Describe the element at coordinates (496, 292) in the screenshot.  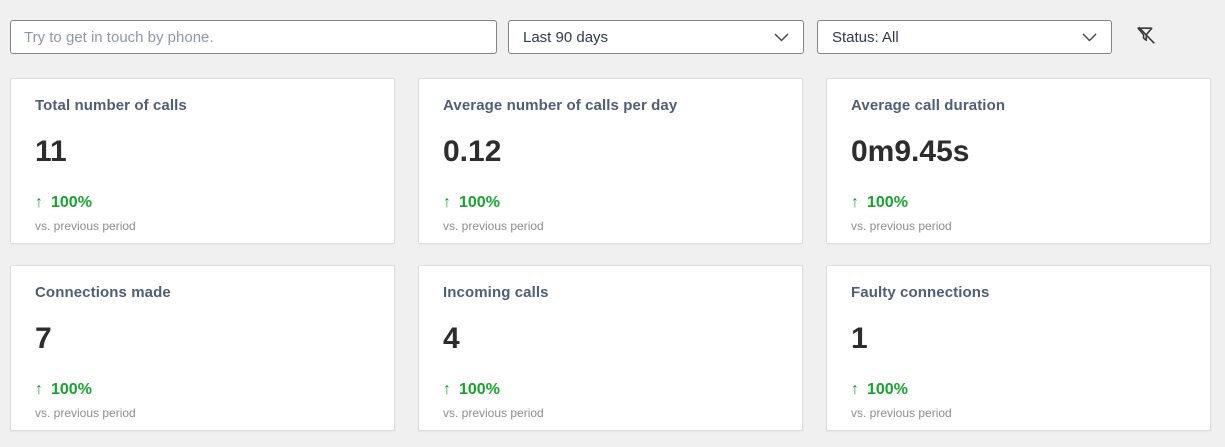
I see `card-title: Incoming calls` at that location.